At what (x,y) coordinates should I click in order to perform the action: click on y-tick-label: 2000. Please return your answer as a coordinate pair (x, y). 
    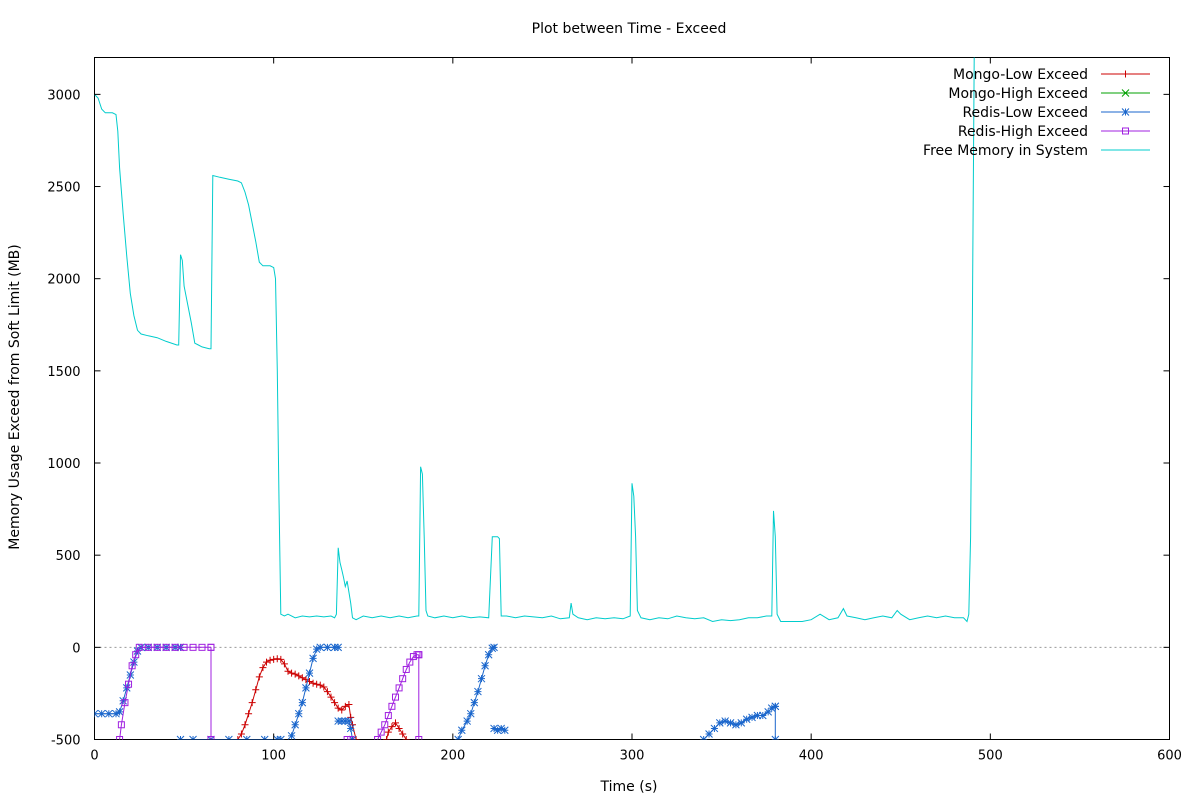
    Looking at the image, I should click on (63, 280).